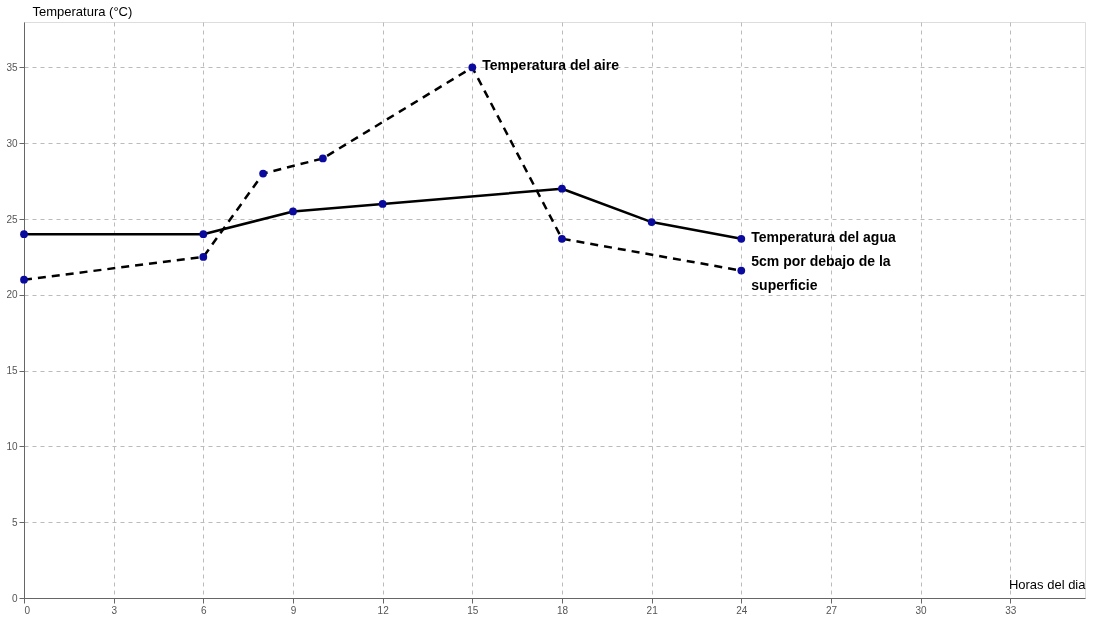  Describe the element at coordinates (14, 522) in the screenshot. I see `y-tick-label: 5` at that location.